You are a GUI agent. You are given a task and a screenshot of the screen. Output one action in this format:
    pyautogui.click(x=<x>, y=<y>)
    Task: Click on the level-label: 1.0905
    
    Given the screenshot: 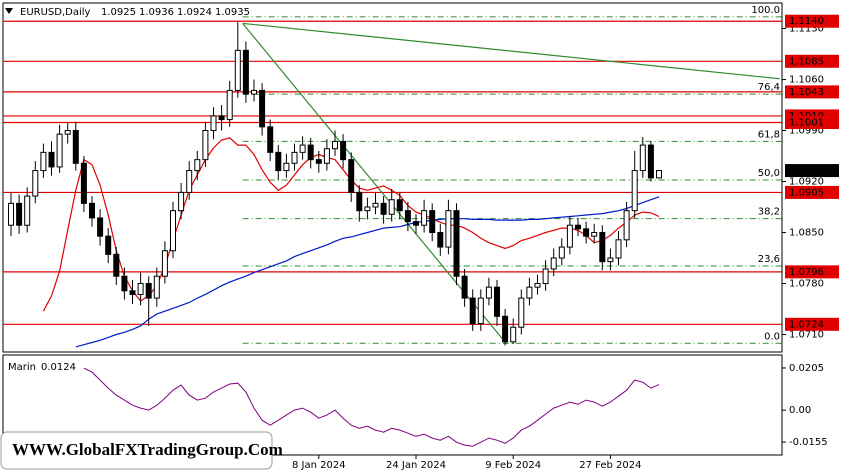 What is the action you would take?
    pyautogui.click(x=806, y=192)
    